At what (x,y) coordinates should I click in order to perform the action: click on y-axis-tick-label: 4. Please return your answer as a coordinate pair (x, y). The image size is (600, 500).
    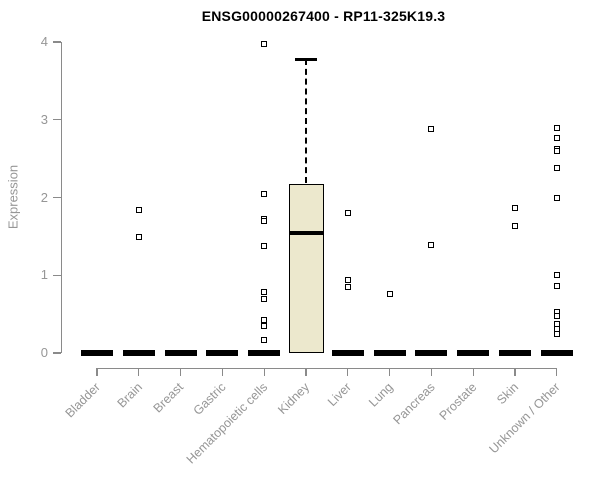
    Looking at the image, I should click on (44, 41).